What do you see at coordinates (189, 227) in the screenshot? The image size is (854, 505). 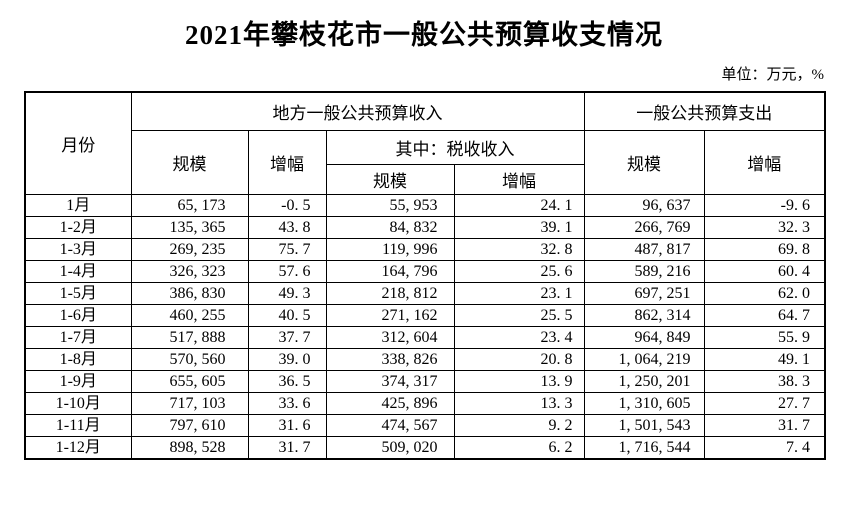 I see `revenue-scale-cell: 135, 365` at bounding box center [189, 227].